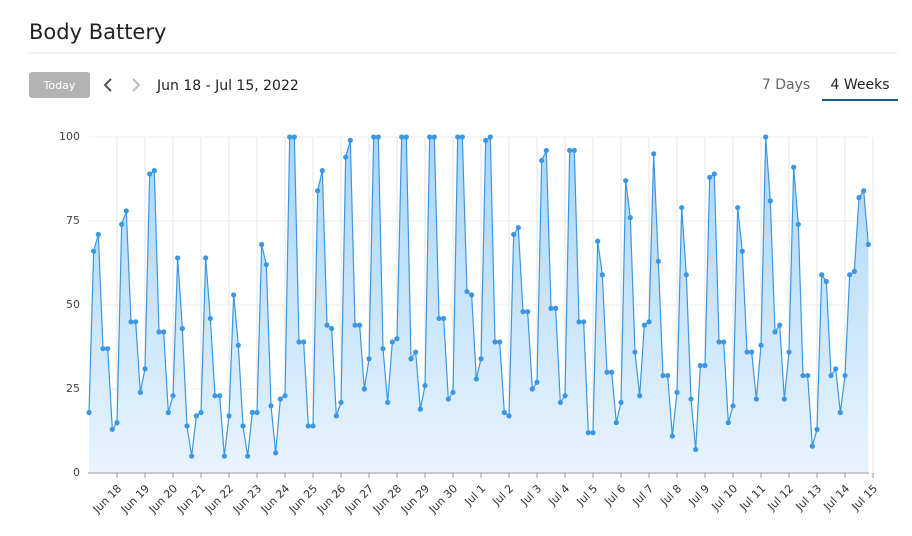 The width and height of the screenshot is (912, 536). I want to click on tab: 7 Days, so click(786, 85).